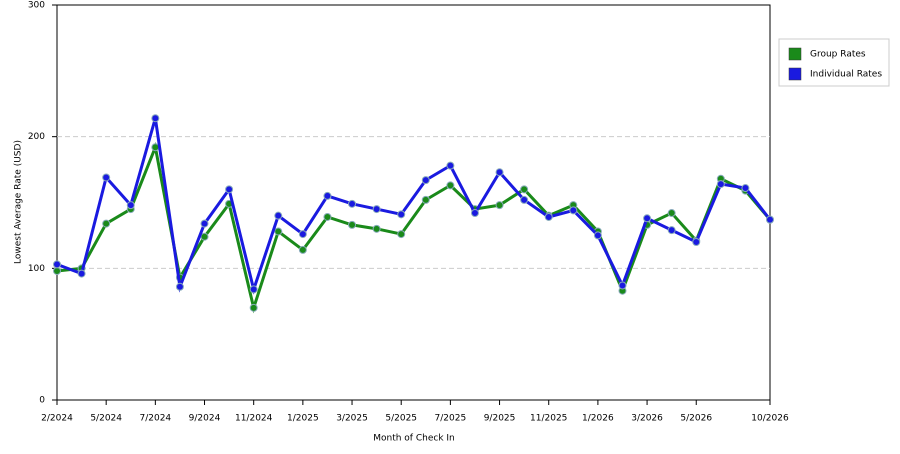  I want to click on x-tick-label: 5/2024, so click(106, 419).